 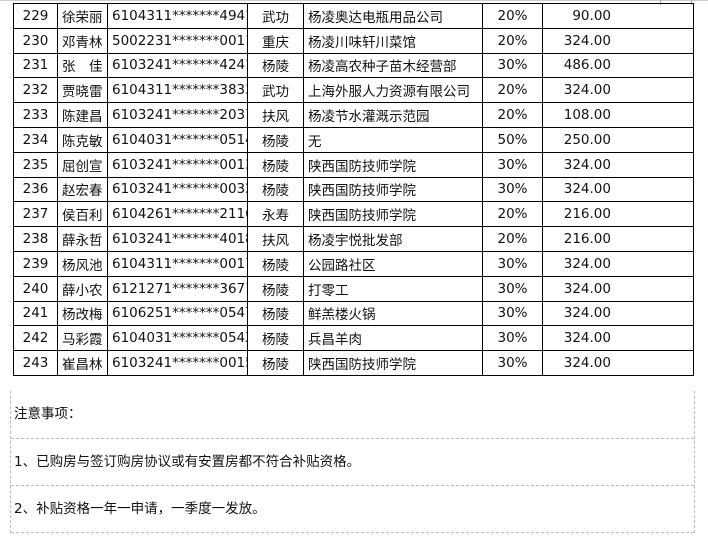 I want to click on name-cell: 贾晓雷, so click(x=82, y=90).